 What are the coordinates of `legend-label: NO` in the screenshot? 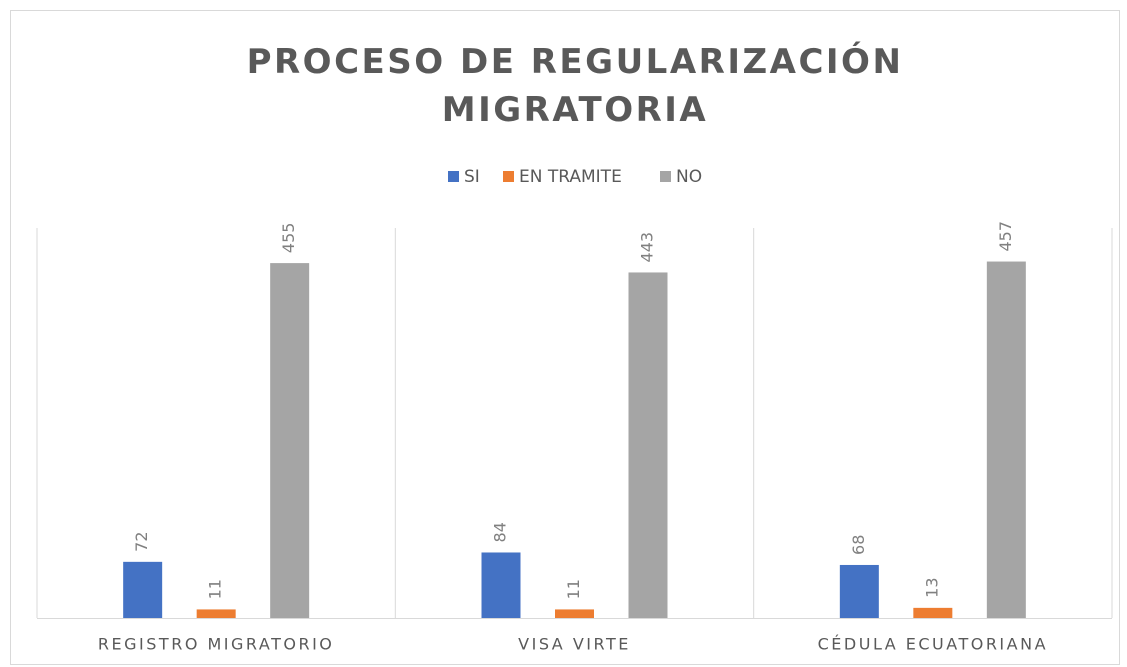 It's located at (689, 177).